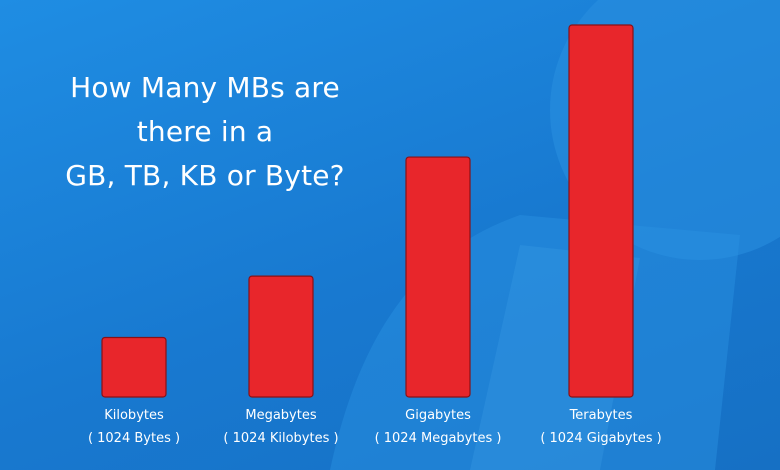  I want to click on category-sublabel-megabytes: ( 1024 Kilobytes ), so click(280, 438).